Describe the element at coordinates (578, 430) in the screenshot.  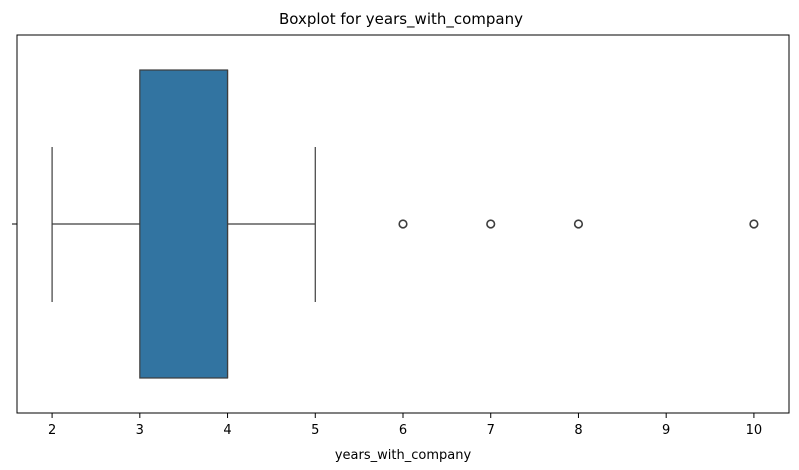
I see `x-tick-label: 8` at that location.